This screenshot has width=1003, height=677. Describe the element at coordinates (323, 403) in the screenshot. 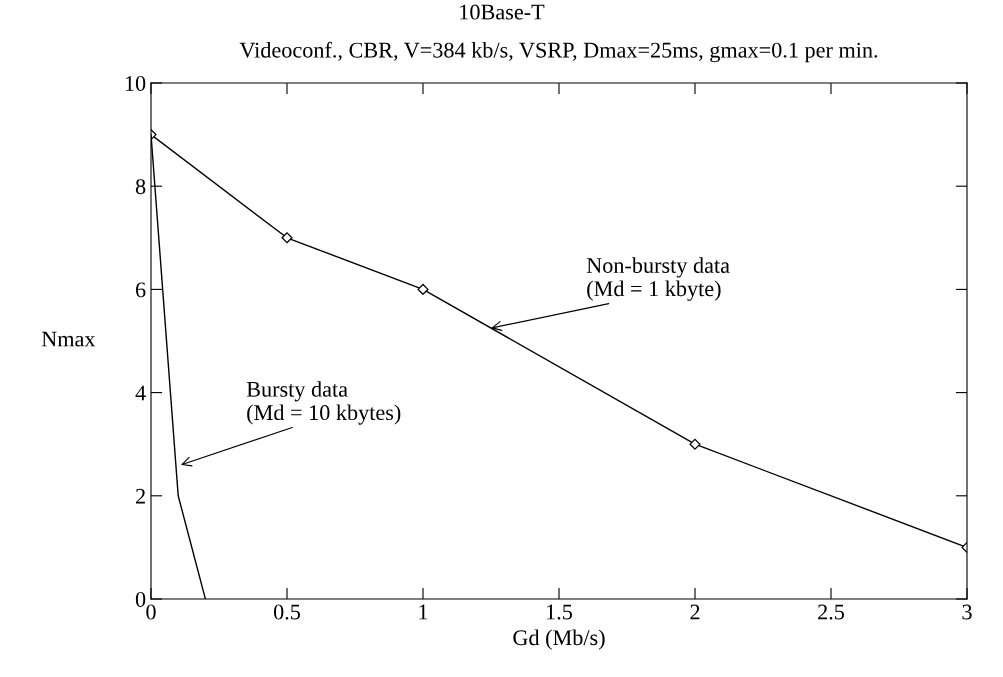

I see `annotation: Bursty data (Md = 10 kbytes)` at that location.